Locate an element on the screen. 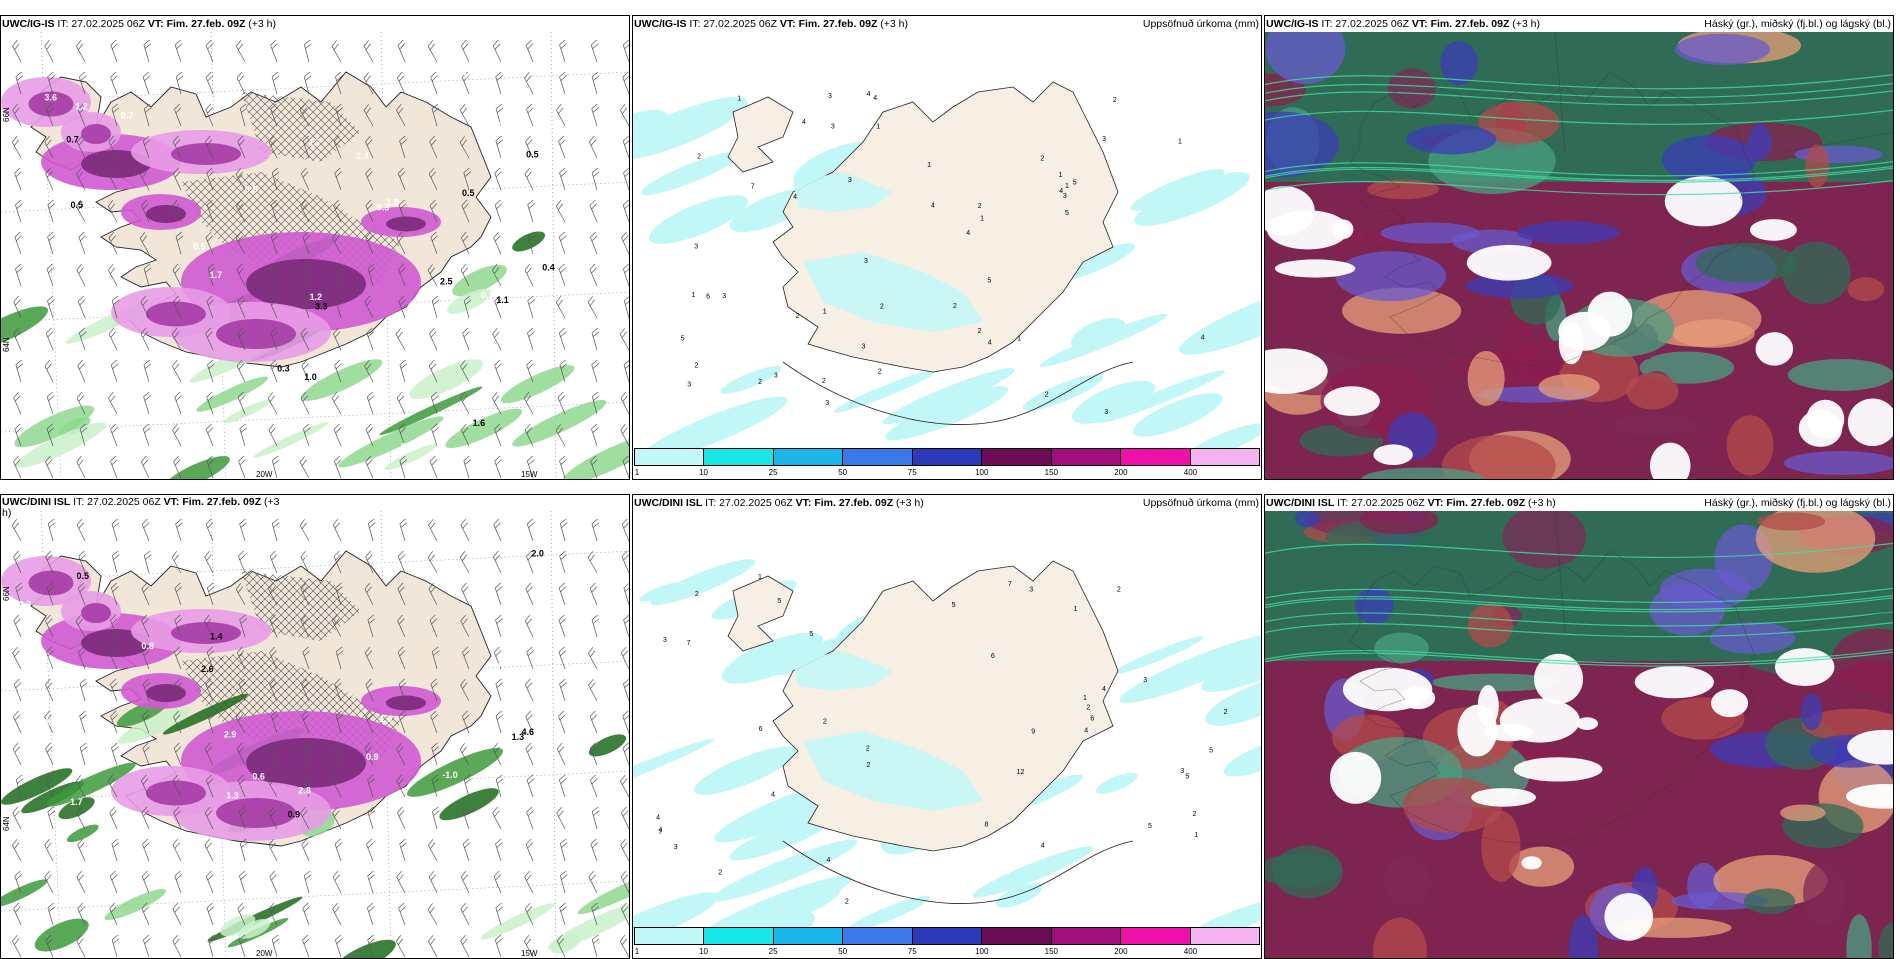 This screenshot has height=959, width=1900. precip-value-label: 2.6 is located at coordinates (207, 669).